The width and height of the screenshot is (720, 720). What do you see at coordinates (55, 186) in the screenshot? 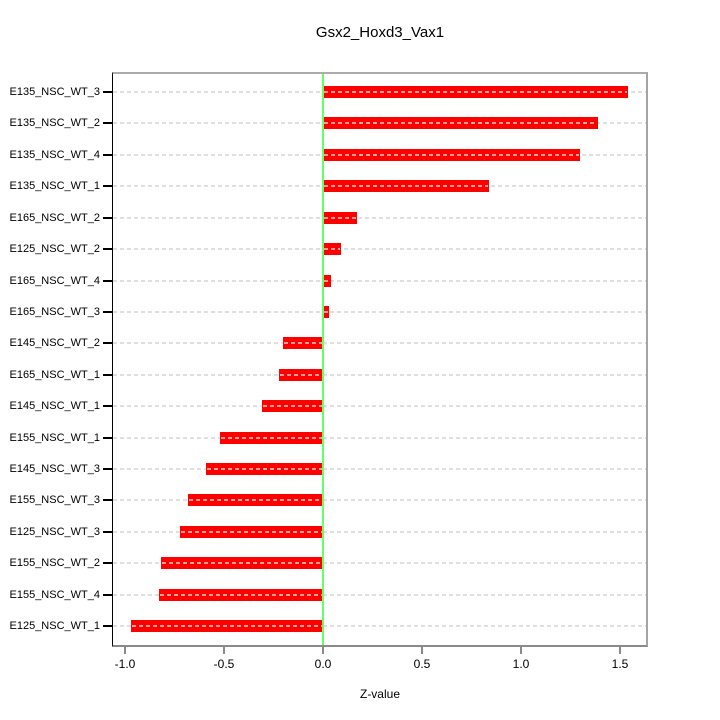
I see `y-axis-label: E135_NSC_WT_1` at bounding box center [55, 186].